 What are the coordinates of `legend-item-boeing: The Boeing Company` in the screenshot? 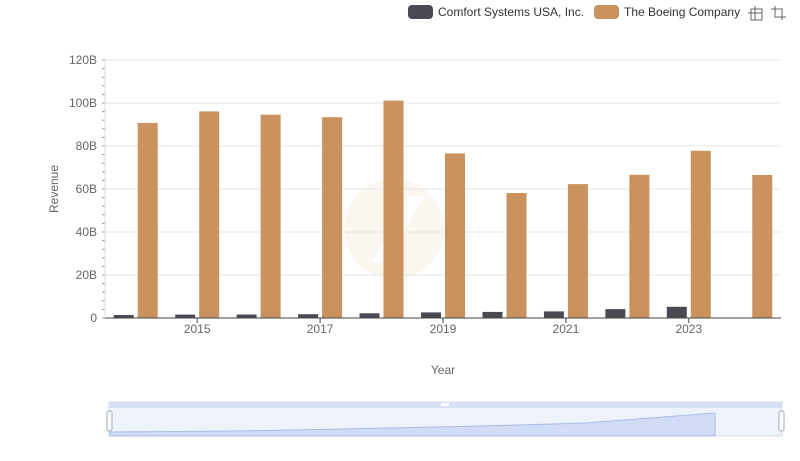 It's located at (667, 12).